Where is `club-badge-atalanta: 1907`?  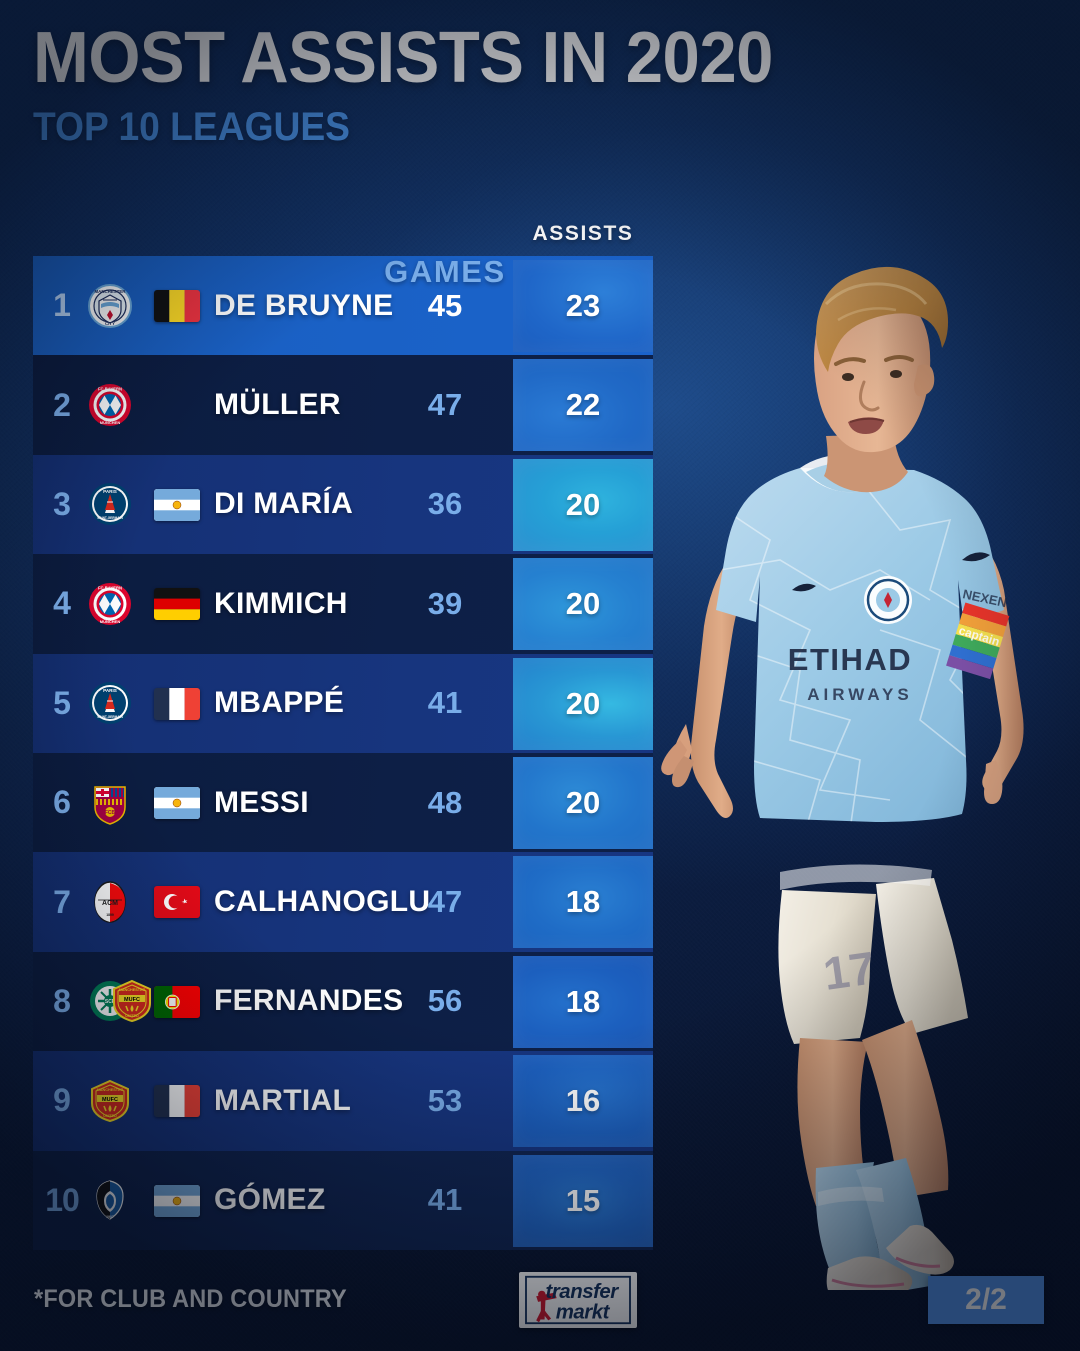 club-badge-atalanta: 1907 is located at coordinates (110, 1200).